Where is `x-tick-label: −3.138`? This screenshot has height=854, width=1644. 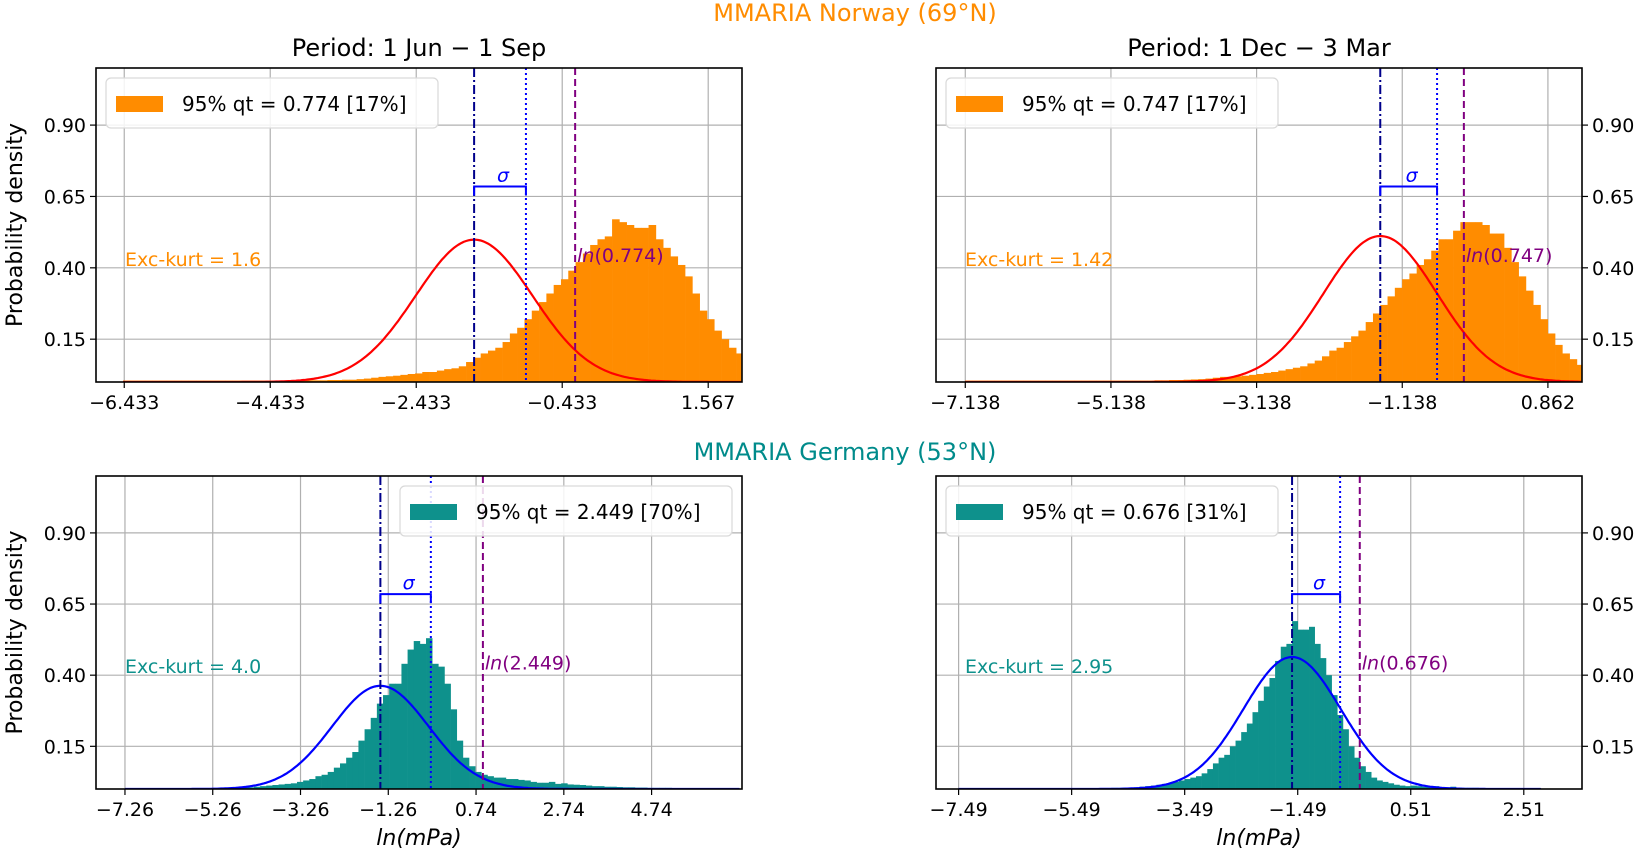 x-tick-label: −3.138 is located at coordinates (1256, 403).